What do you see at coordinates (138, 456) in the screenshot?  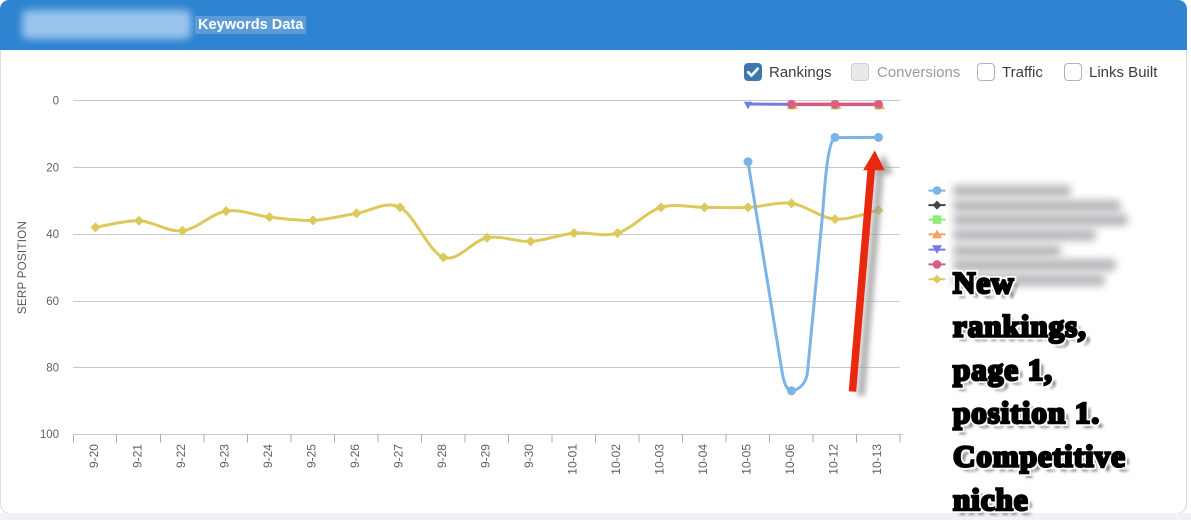 I see `svg-text: 9-21` at bounding box center [138, 456].